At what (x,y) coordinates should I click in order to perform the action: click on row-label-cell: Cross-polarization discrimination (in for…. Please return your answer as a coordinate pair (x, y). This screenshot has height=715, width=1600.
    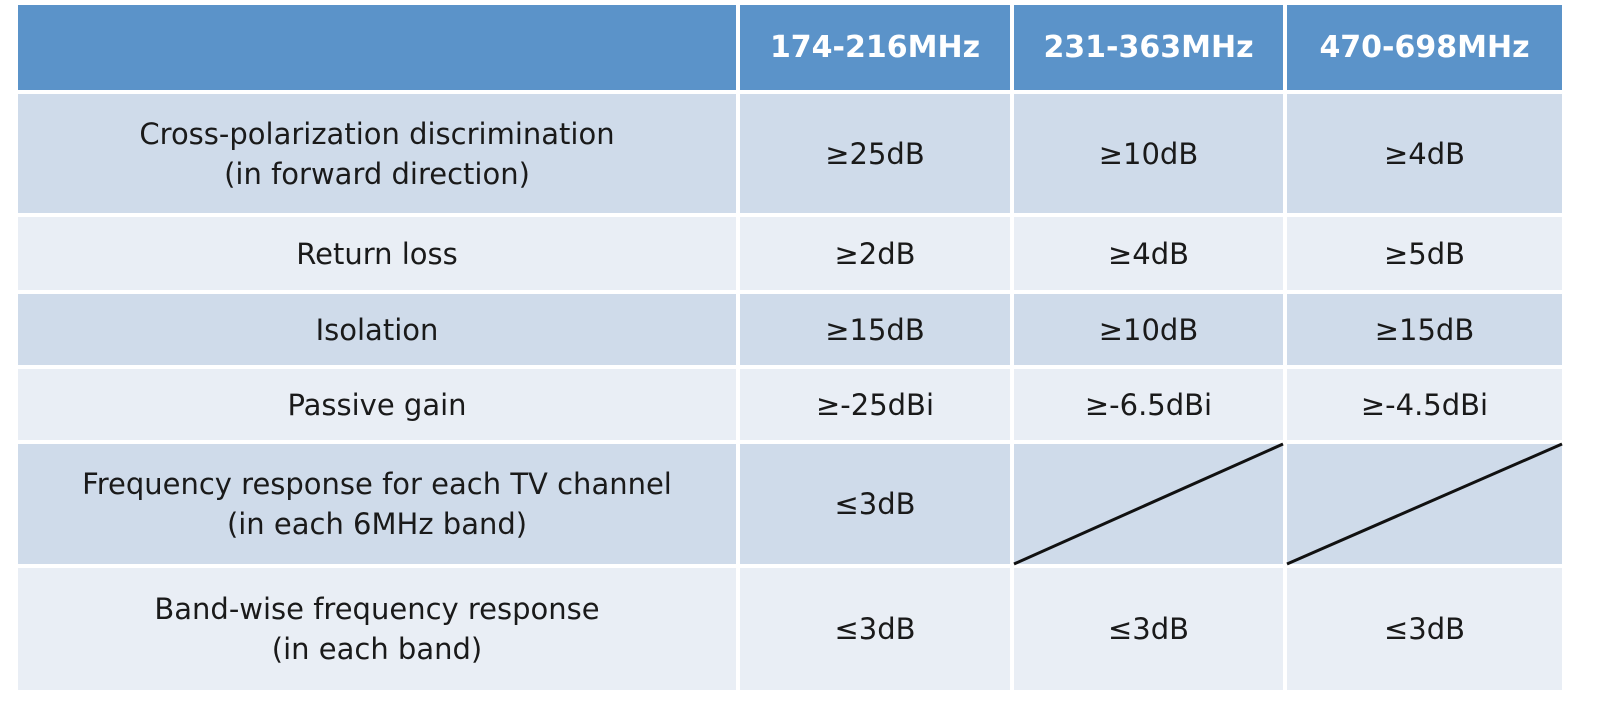
    Looking at the image, I should click on (377, 153).